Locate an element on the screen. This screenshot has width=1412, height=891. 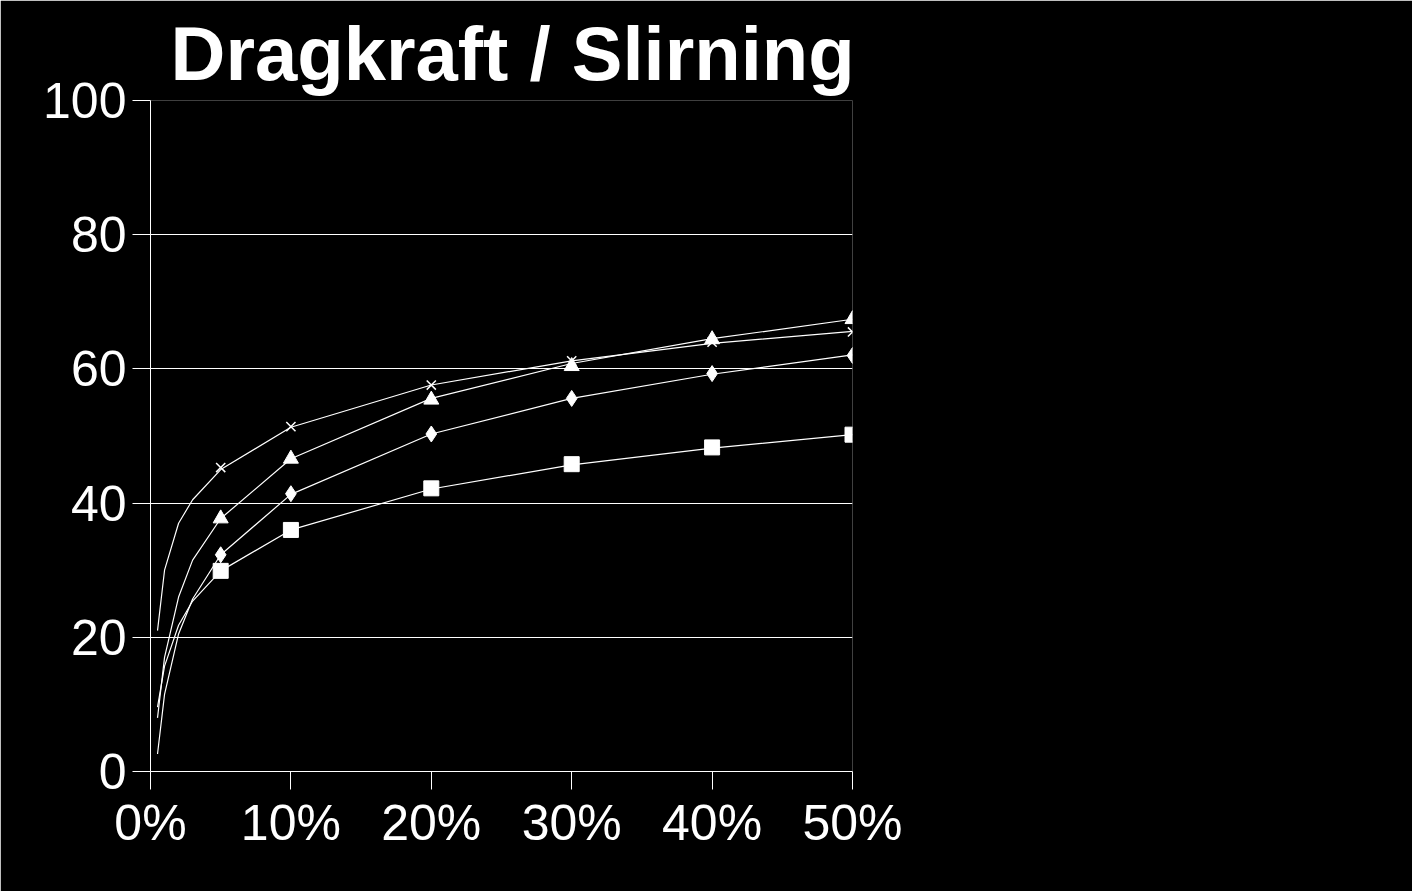
x-tick-label: 10% is located at coordinates (290, 822).